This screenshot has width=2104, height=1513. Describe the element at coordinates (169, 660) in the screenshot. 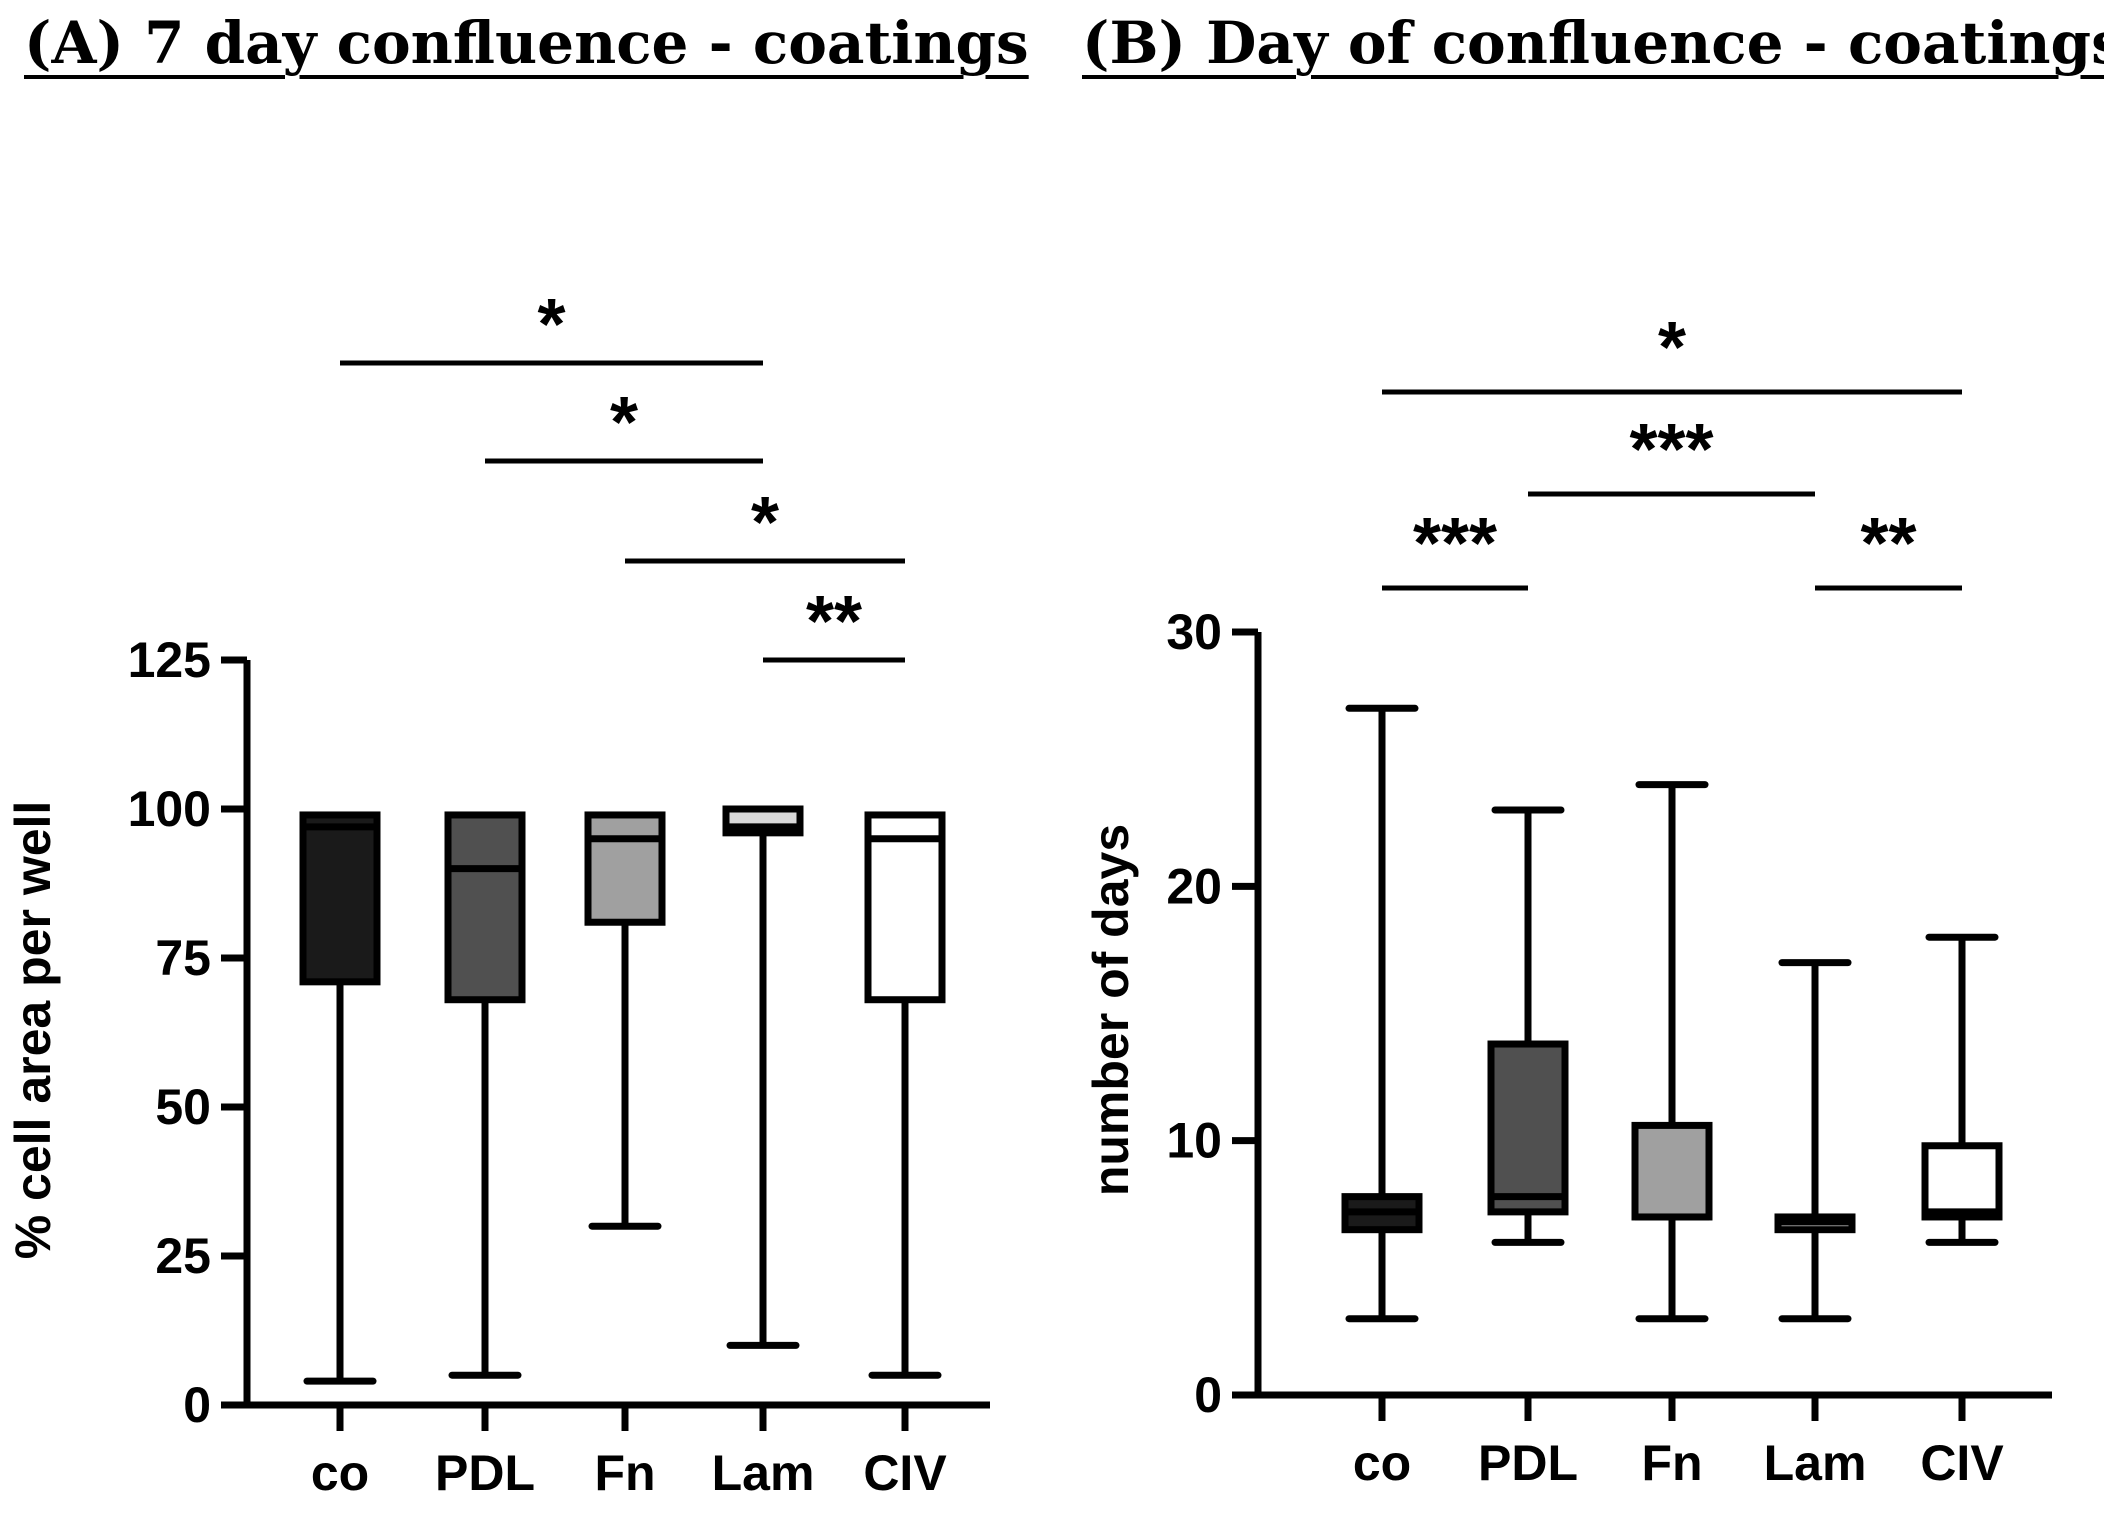

I see `y-tick-label: 125` at that location.